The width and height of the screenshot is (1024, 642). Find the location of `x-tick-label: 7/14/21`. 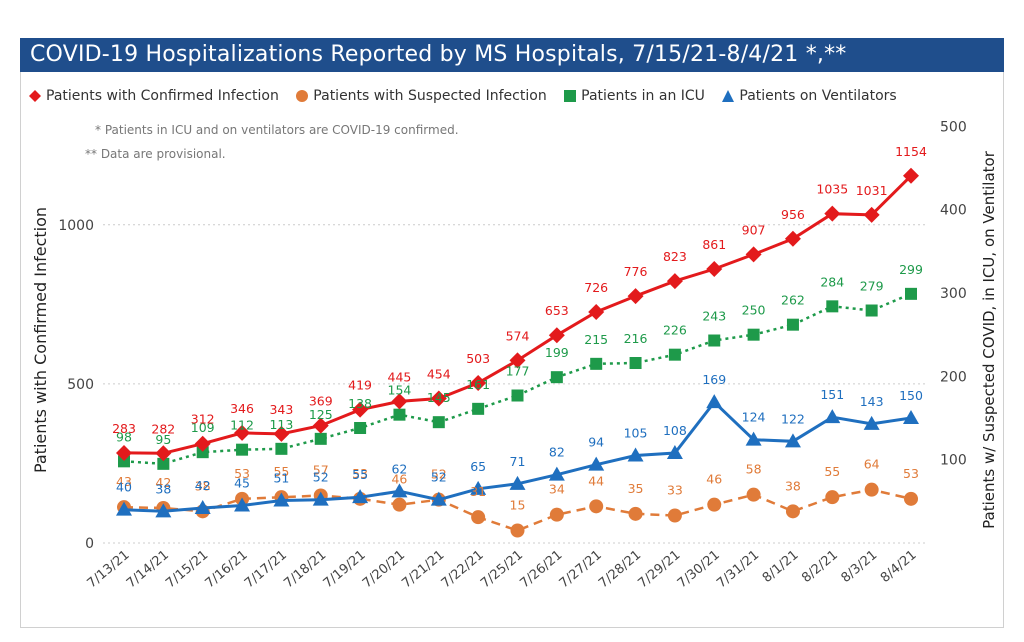

x-tick-label: 7/14/21 is located at coordinates (148, 570).